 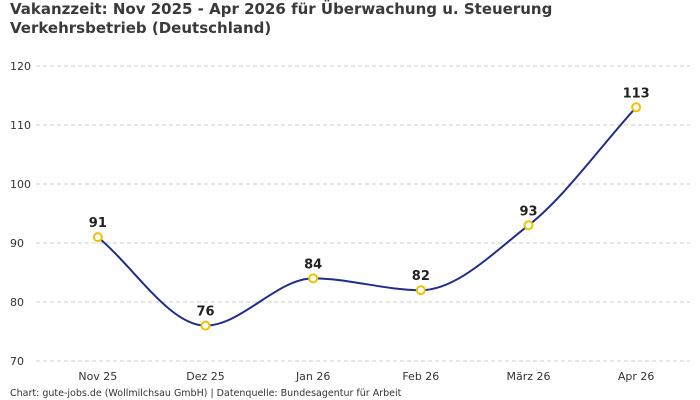 What do you see at coordinates (97, 376) in the screenshot?
I see `x-tick-label: Nov 25` at bounding box center [97, 376].